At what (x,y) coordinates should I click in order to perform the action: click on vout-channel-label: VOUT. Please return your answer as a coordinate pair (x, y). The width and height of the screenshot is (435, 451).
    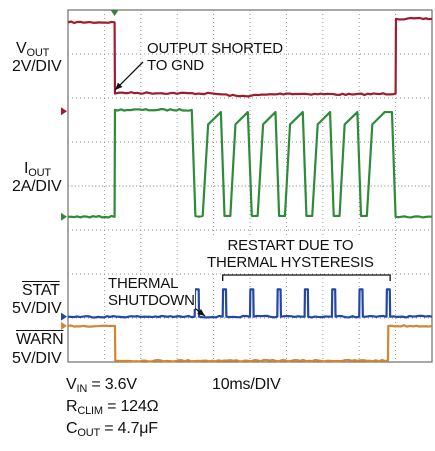
    Looking at the image, I should click on (33, 49).